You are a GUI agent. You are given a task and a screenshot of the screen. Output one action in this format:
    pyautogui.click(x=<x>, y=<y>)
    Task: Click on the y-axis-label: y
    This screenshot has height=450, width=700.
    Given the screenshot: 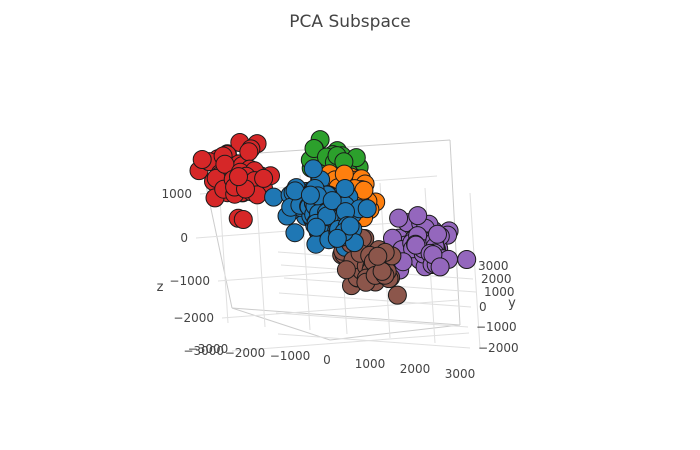 What is the action you would take?
    pyautogui.click(x=512, y=303)
    